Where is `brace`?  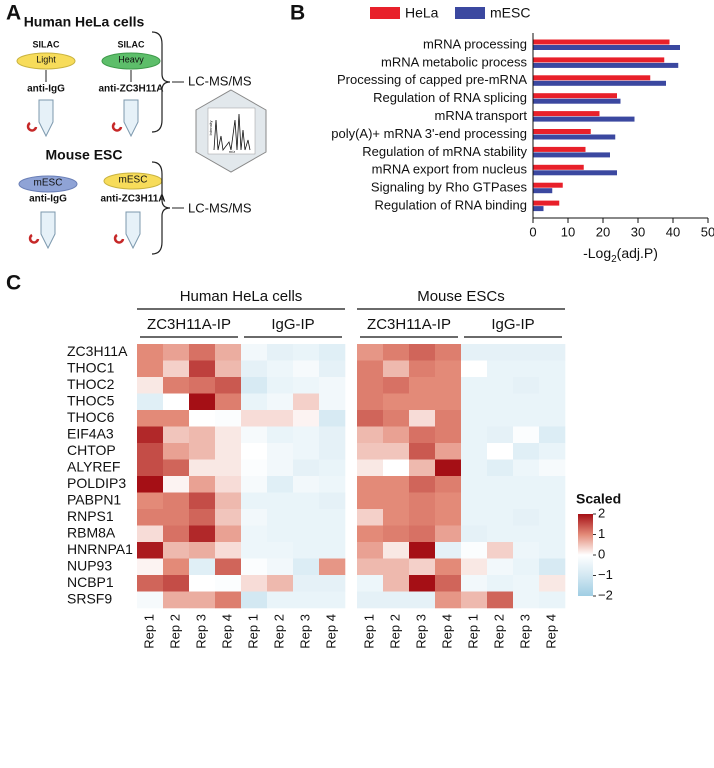
brace is located at coordinates (161, 208).